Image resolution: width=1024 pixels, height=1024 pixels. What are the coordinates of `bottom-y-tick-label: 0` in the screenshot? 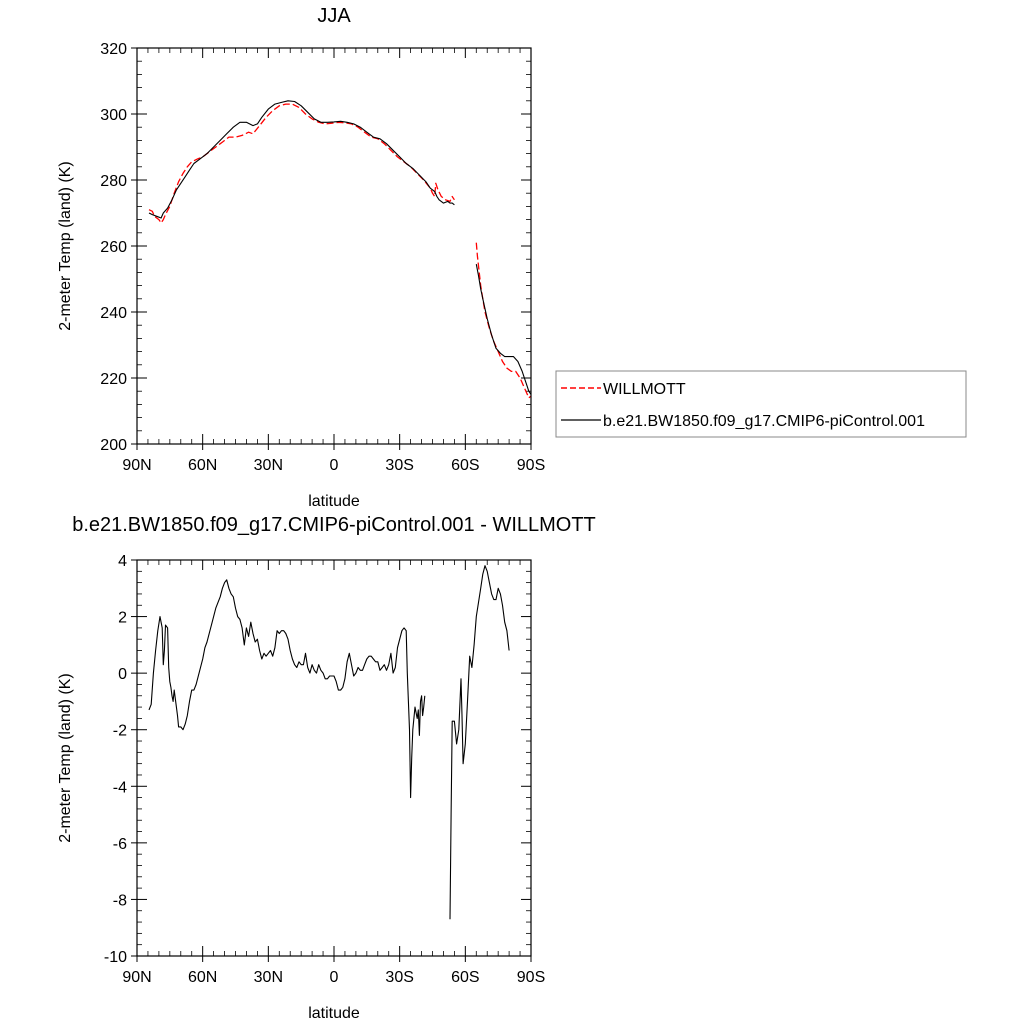 It's located at (122, 674).